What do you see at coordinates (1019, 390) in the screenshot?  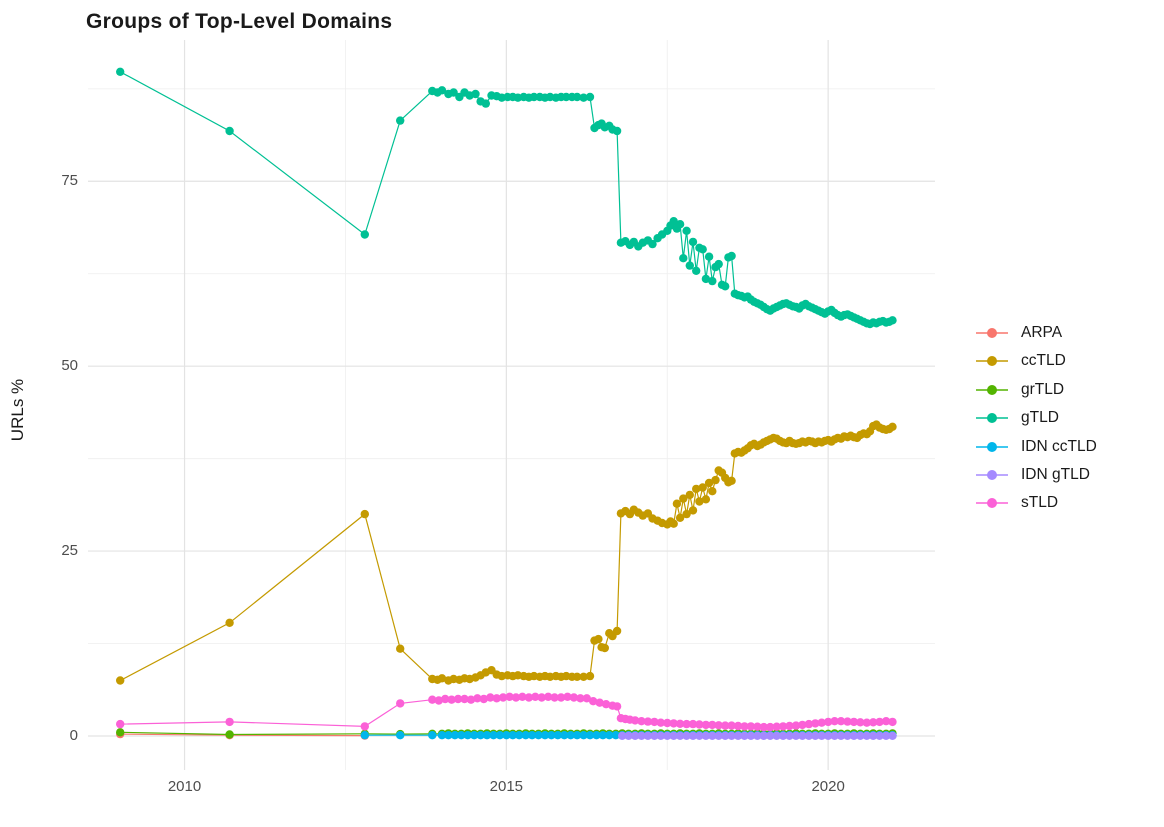 I see `legend-item-grTLD: grTLD` at bounding box center [1019, 390].